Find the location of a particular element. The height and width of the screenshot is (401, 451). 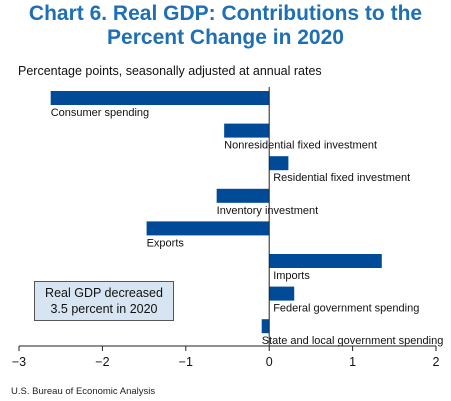

category-label: Inventory investment is located at coordinates (268, 211).